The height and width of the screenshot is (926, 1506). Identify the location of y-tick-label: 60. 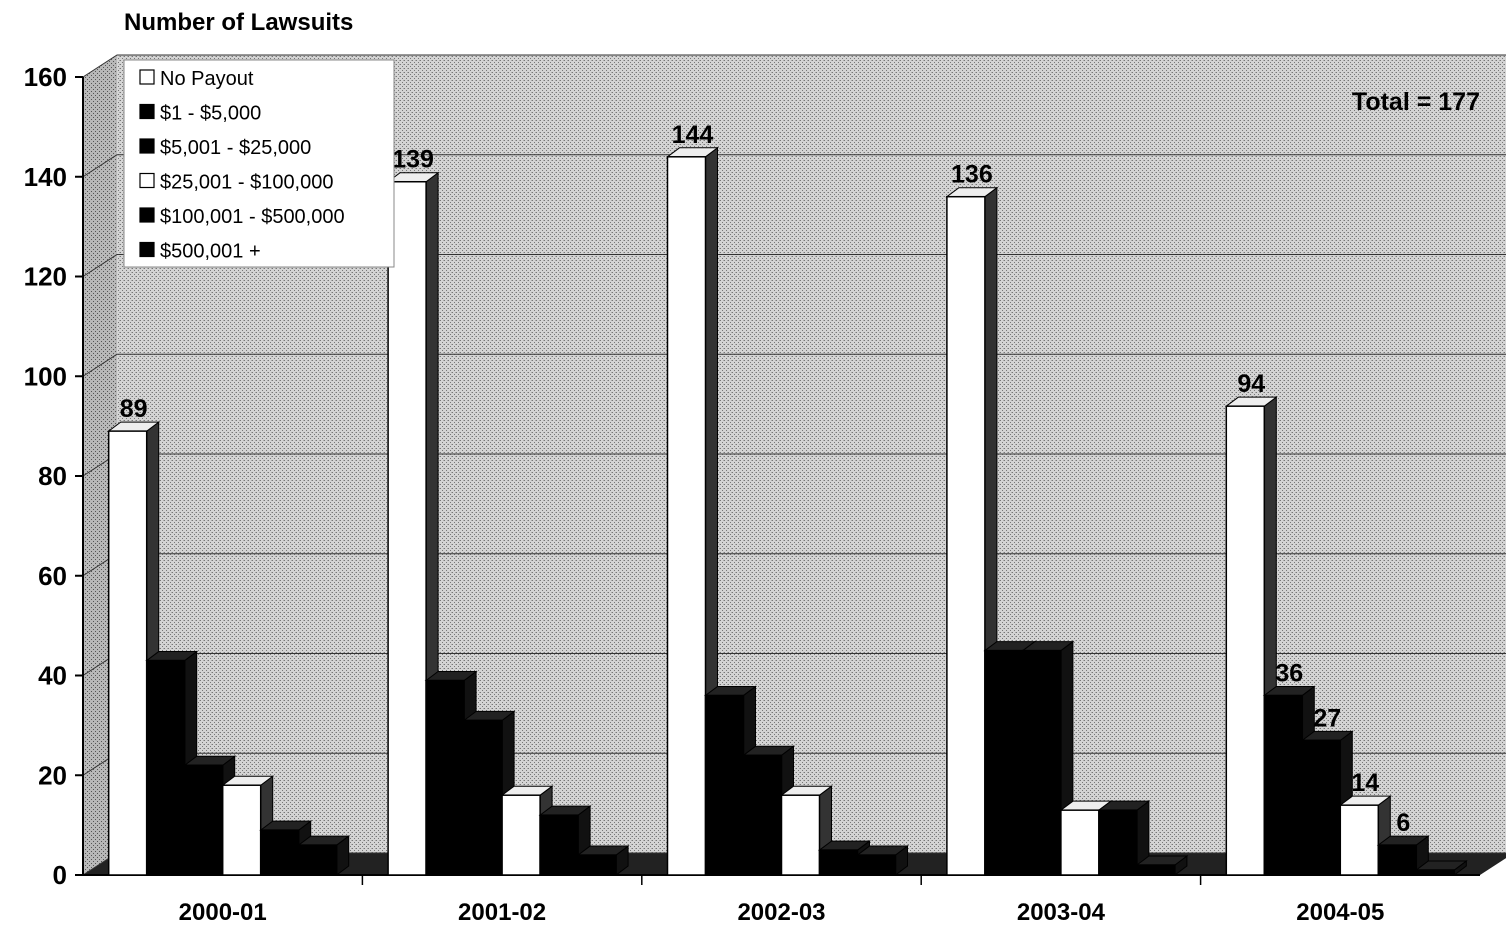
(52, 576).